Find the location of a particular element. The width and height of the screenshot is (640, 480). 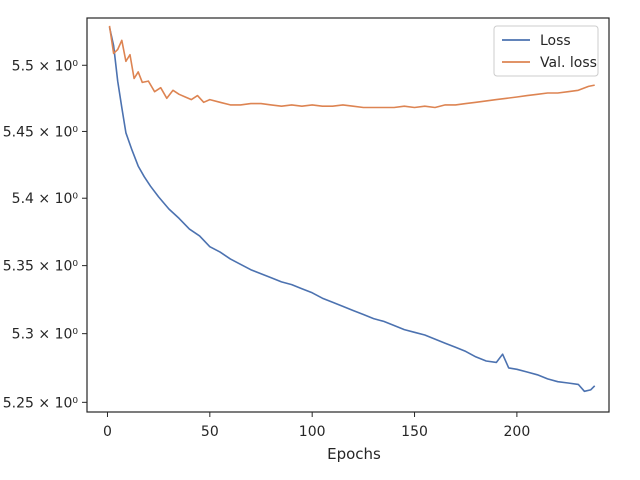

x-tick-label: 100 is located at coordinates (312, 432).